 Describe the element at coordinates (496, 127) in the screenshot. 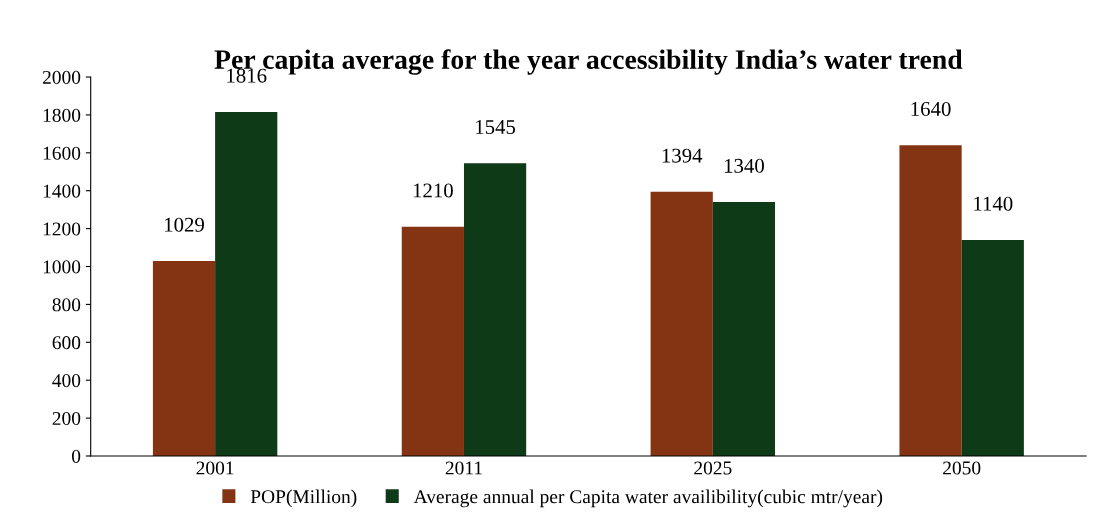

I see `data-label: 1545` at that location.